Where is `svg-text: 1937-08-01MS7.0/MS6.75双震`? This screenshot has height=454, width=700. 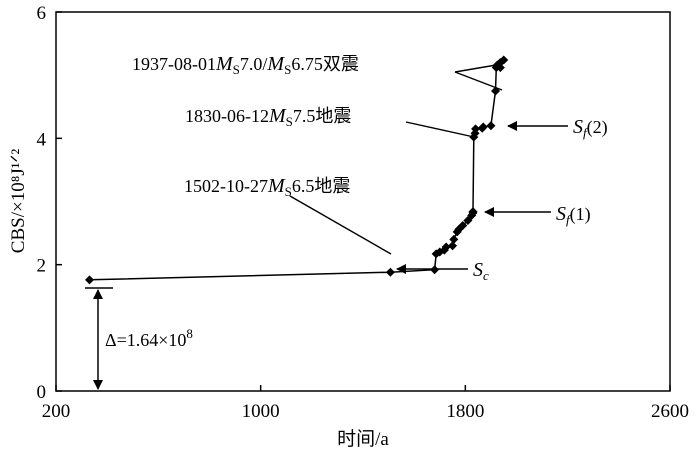 svg-text: 1937-08-01MS7.0/MS6.75双震 is located at coordinates (245, 65).